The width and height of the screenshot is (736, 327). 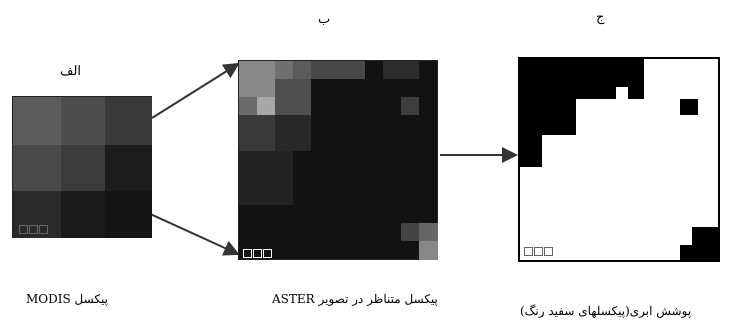 What do you see at coordinates (600, 17) in the screenshot?
I see `panel-label-c: ج` at bounding box center [600, 17].